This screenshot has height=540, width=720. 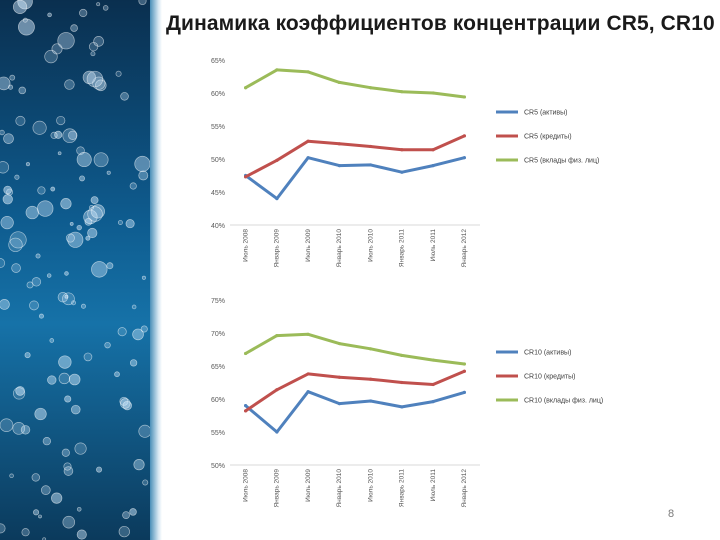 I want to click on cr10-xtick-label: Июль 2010, so click(x=370, y=485).